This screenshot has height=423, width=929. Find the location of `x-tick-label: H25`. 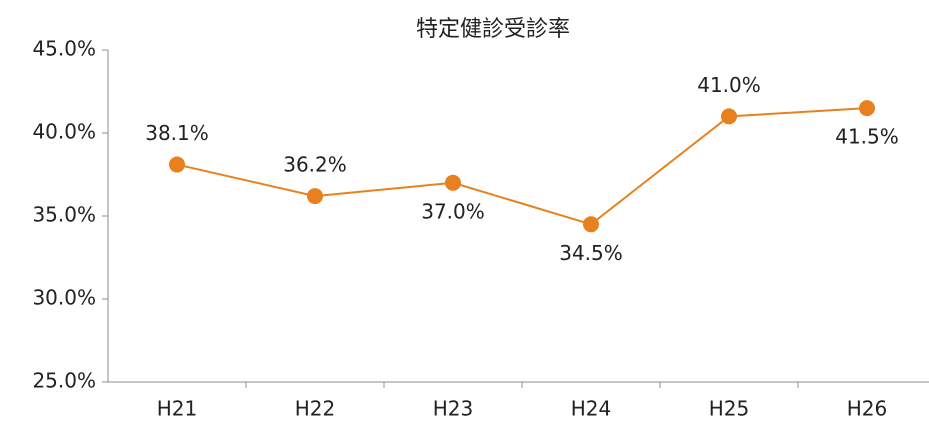

x-tick-label: H25 is located at coordinates (729, 409).